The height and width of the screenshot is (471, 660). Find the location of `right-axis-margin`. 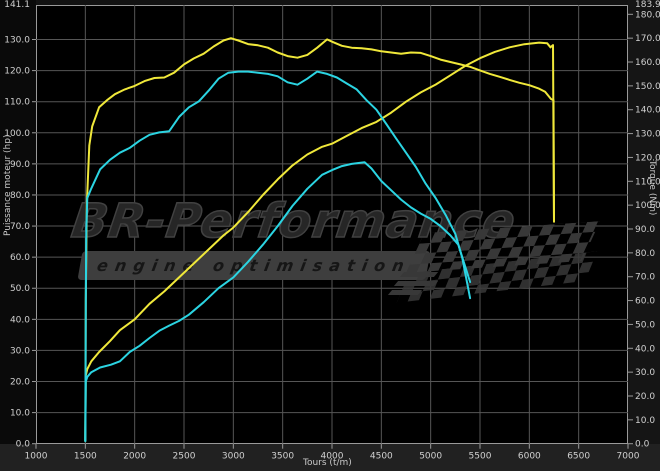

right-axis-margin is located at coordinates (644, 222).